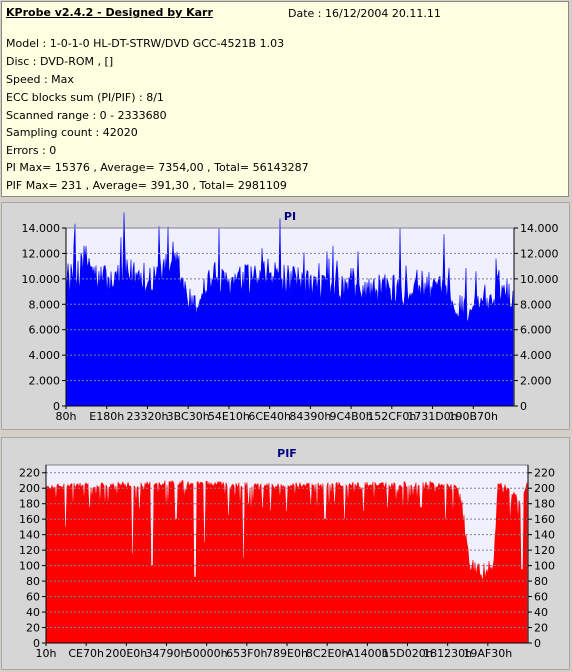 This screenshot has width=572, height=672. What do you see at coordinates (269, 416) in the screenshot?
I see `x-tick-label: 6CE40h` at bounding box center [269, 416].